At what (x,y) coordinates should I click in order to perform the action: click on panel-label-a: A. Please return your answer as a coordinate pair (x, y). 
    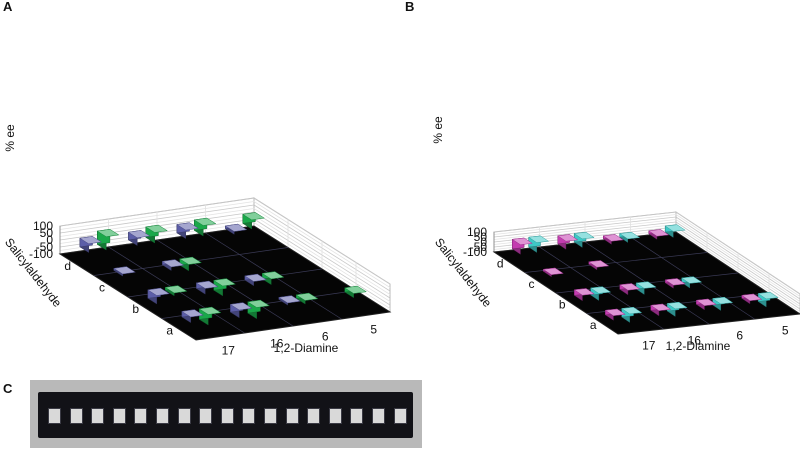
    Looking at the image, I should click on (8, 7).